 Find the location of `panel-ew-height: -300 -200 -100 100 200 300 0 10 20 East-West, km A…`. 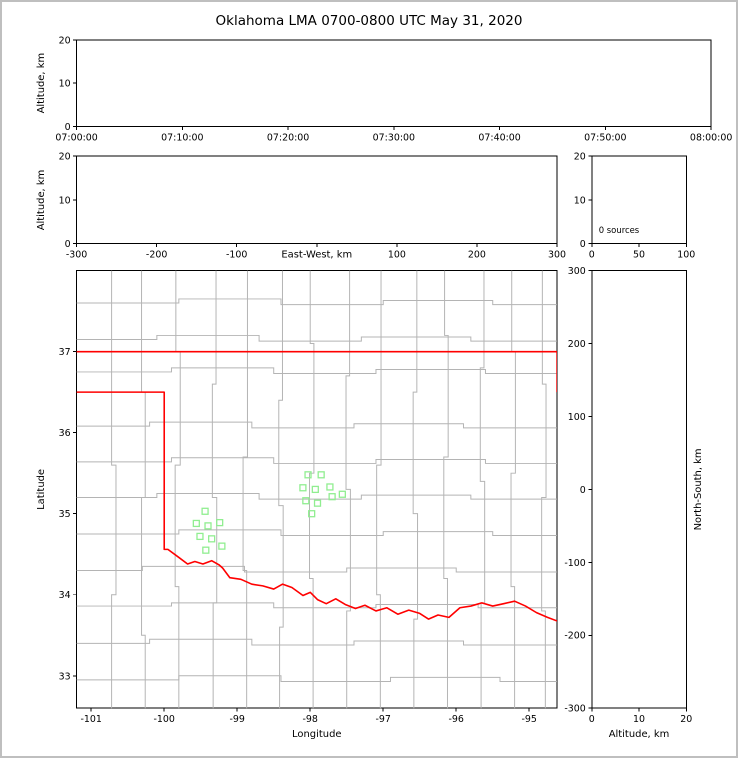

panel-ew-height: -300 -200 -100 100 200 300 0 10 20 East-West, km A… is located at coordinates (301, 206).